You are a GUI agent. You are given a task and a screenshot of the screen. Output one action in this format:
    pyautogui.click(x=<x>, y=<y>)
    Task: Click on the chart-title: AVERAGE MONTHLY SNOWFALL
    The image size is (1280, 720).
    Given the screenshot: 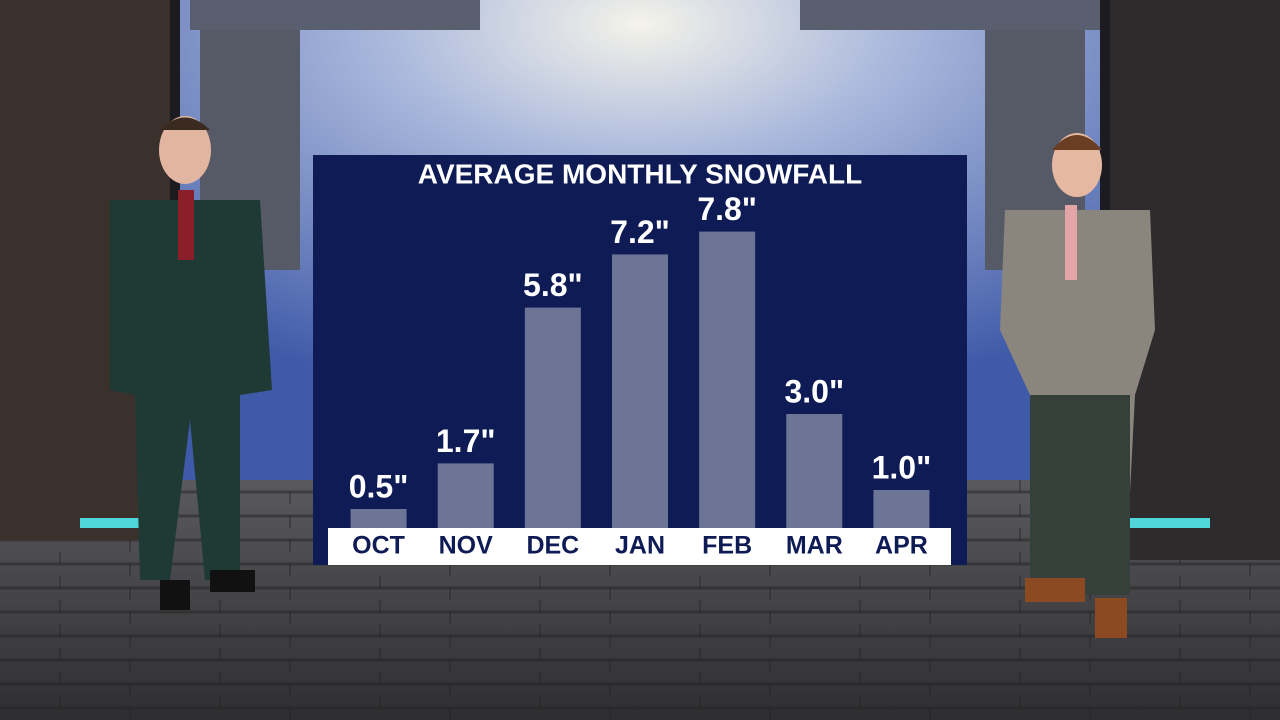 What is the action you would take?
    pyautogui.click(x=640, y=173)
    